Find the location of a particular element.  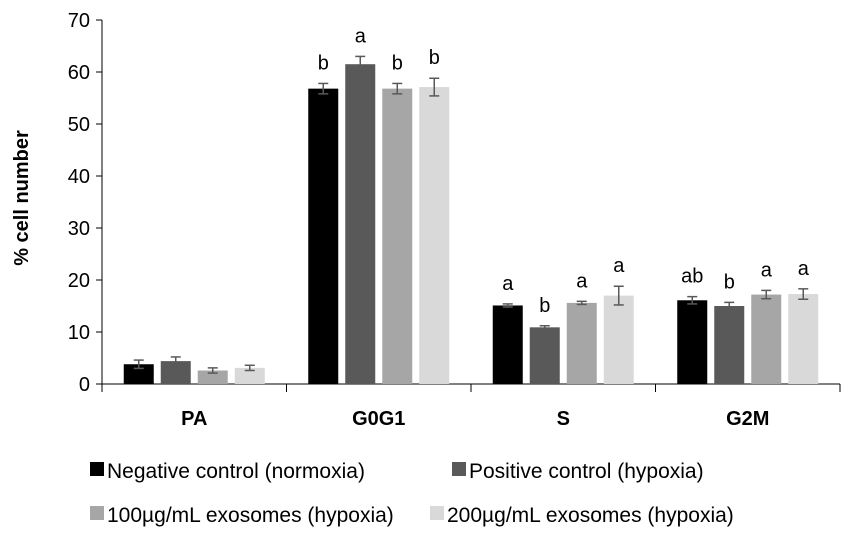

x-category-label: PA is located at coordinates (194, 419).